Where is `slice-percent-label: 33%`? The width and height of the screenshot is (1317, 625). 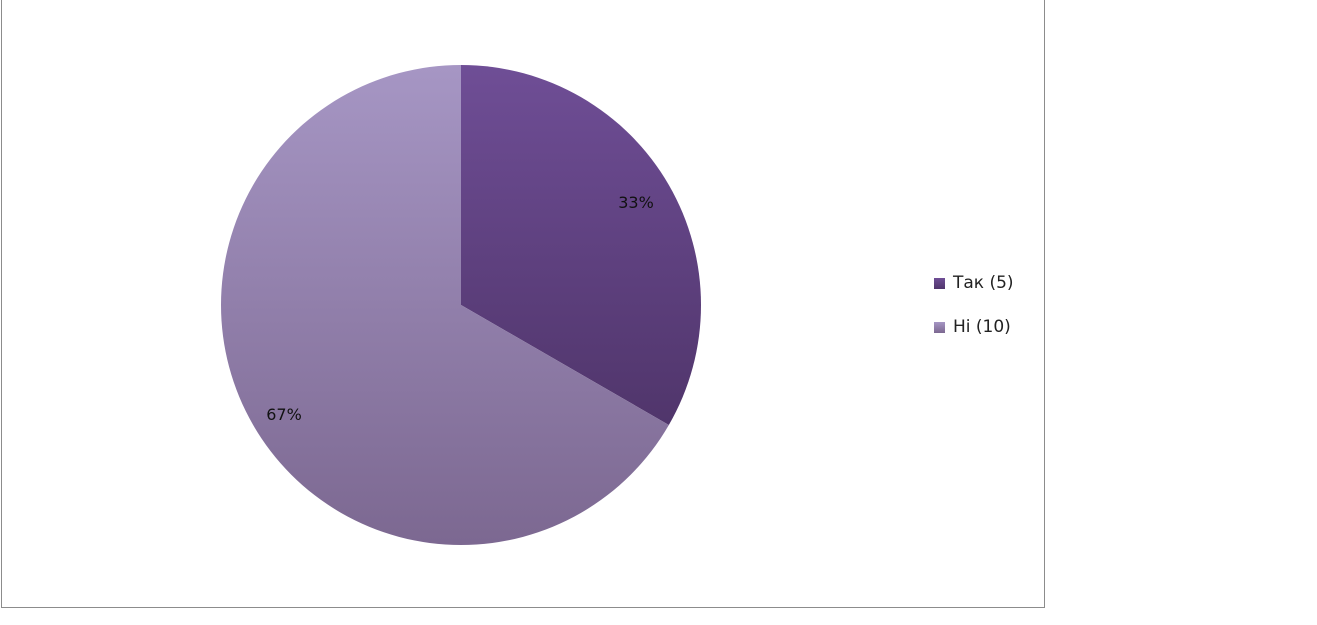 slice-percent-label: 33% is located at coordinates (636, 202).